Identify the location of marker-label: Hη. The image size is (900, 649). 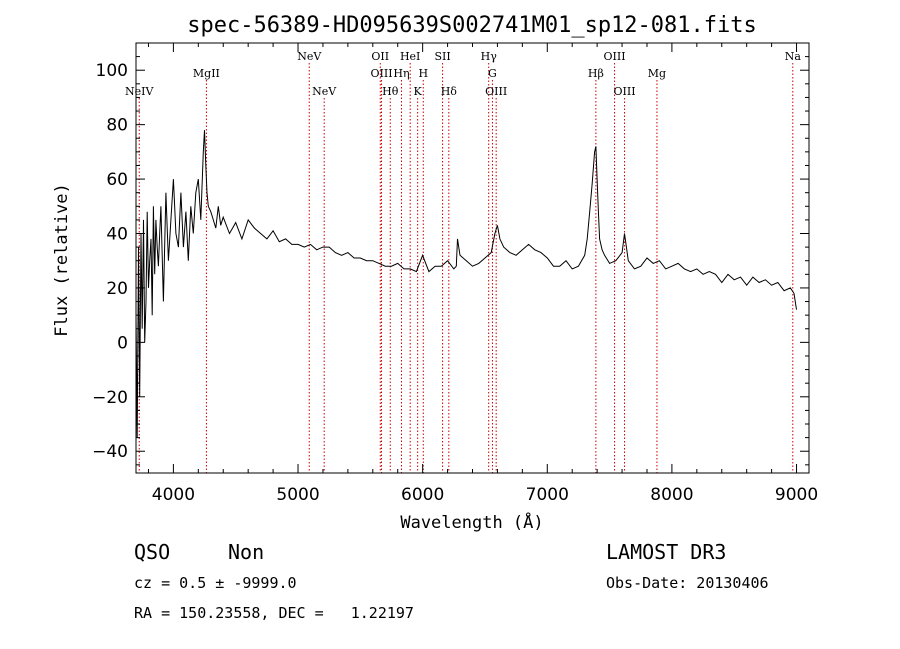
(401, 73).